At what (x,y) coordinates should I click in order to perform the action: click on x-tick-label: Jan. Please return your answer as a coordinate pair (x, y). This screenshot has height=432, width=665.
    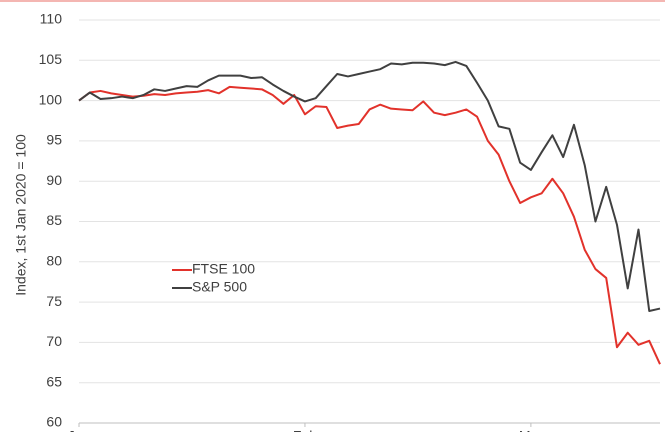
    Looking at the image, I should click on (79, 430).